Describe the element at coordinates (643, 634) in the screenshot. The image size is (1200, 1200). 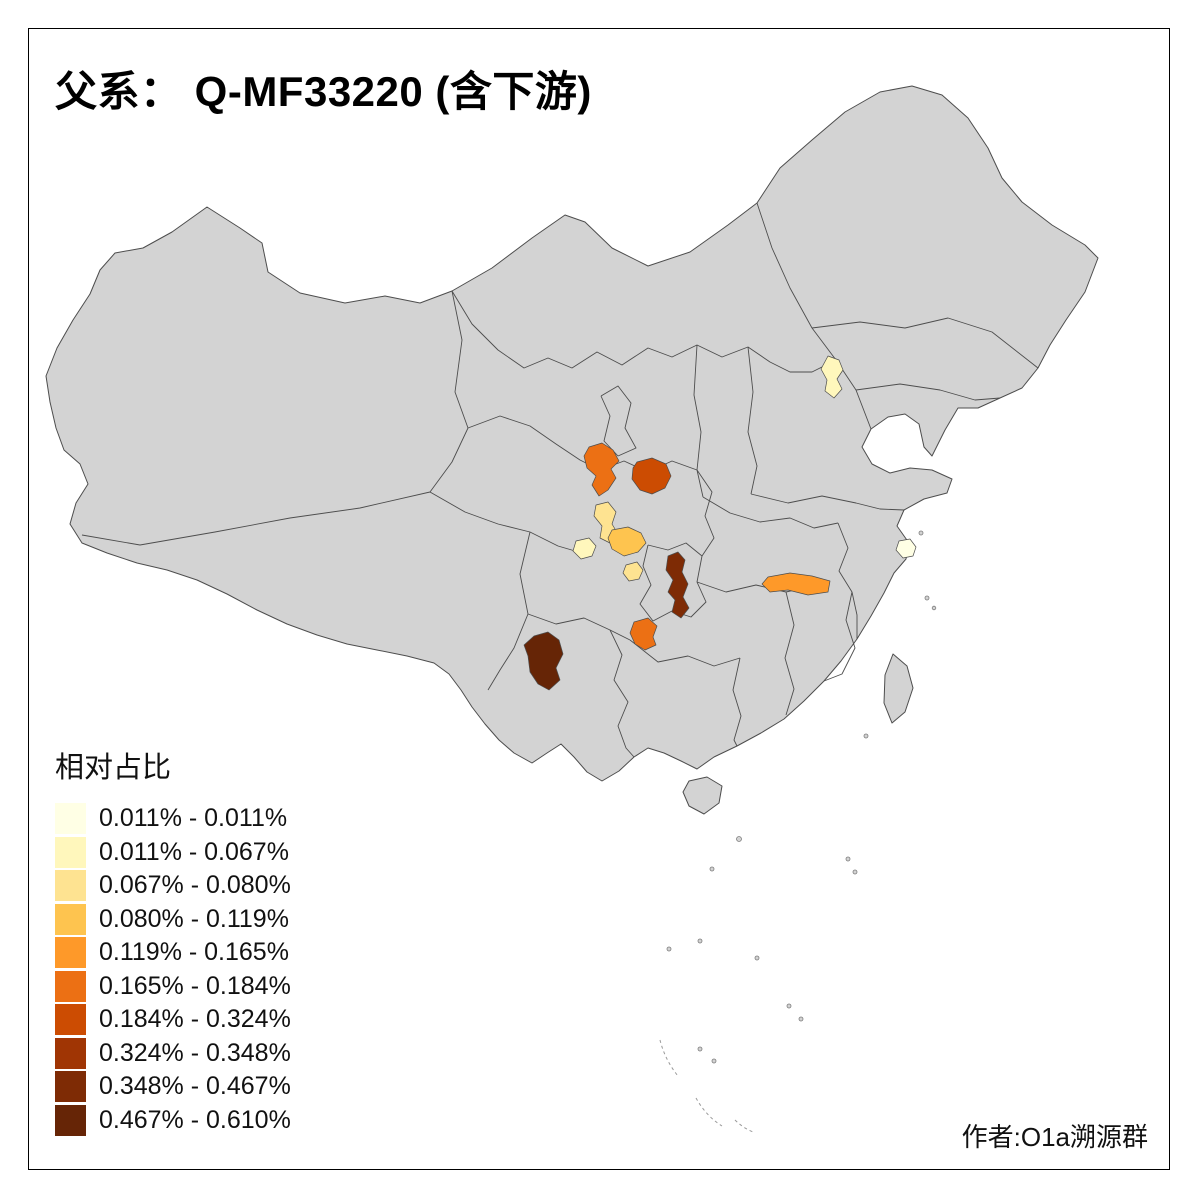
I see `map-region-central-guizhou` at that location.